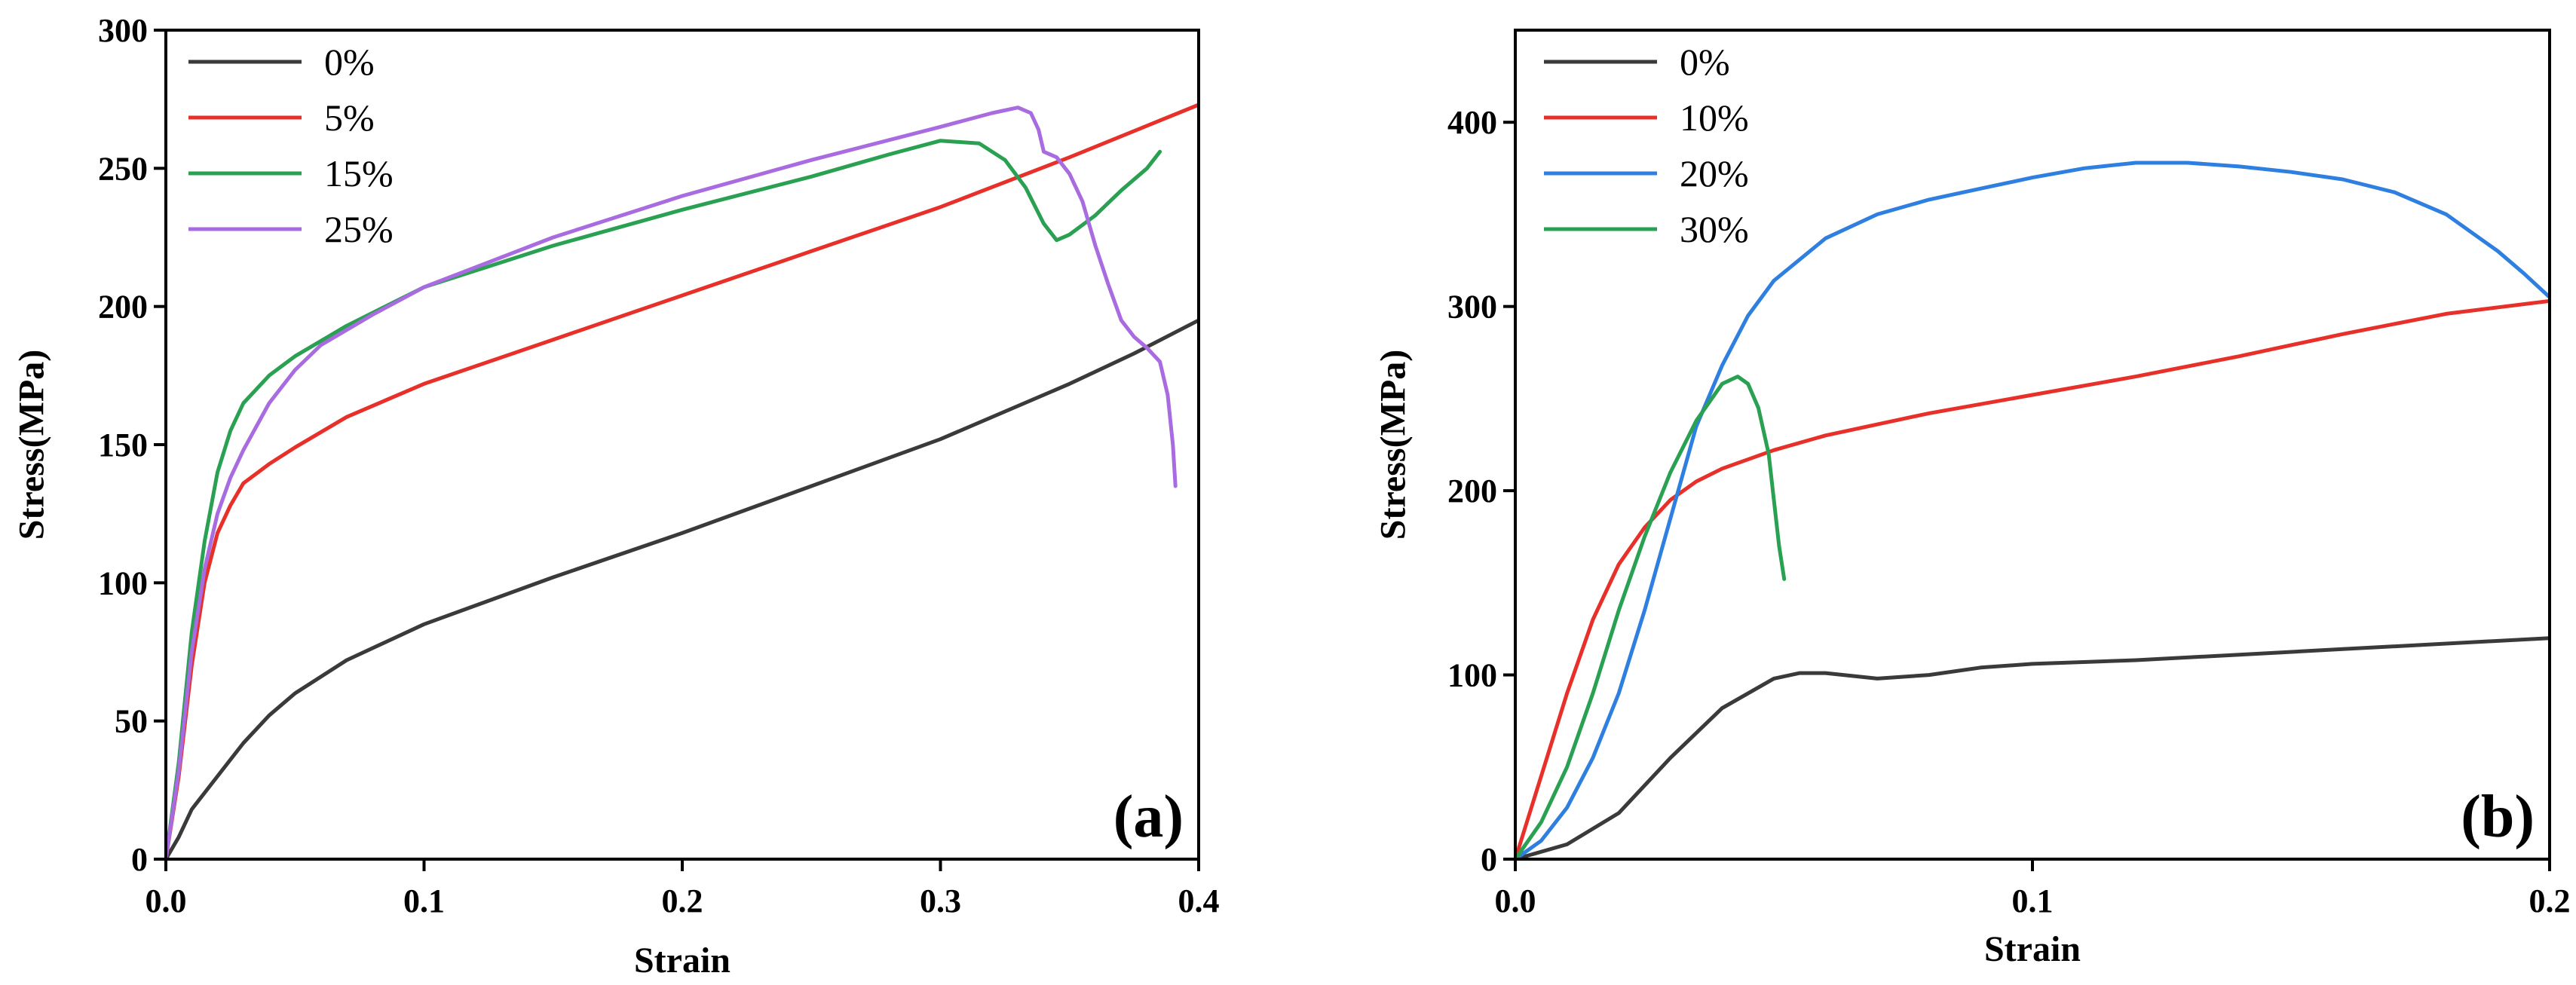  Describe the element at coordinates (1394, 445) in the screenshot. I see `chart-b-y-axis-title: Stress(MPa)` at that location.